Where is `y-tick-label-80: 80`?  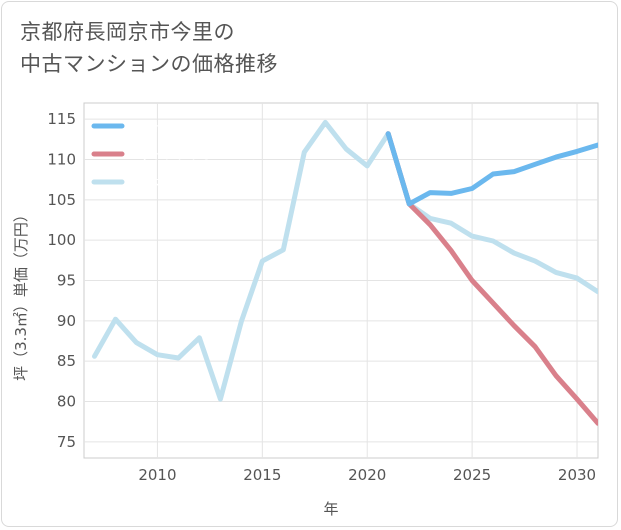 y-tick-label-80: 80 is located at coordinates (66, 402).